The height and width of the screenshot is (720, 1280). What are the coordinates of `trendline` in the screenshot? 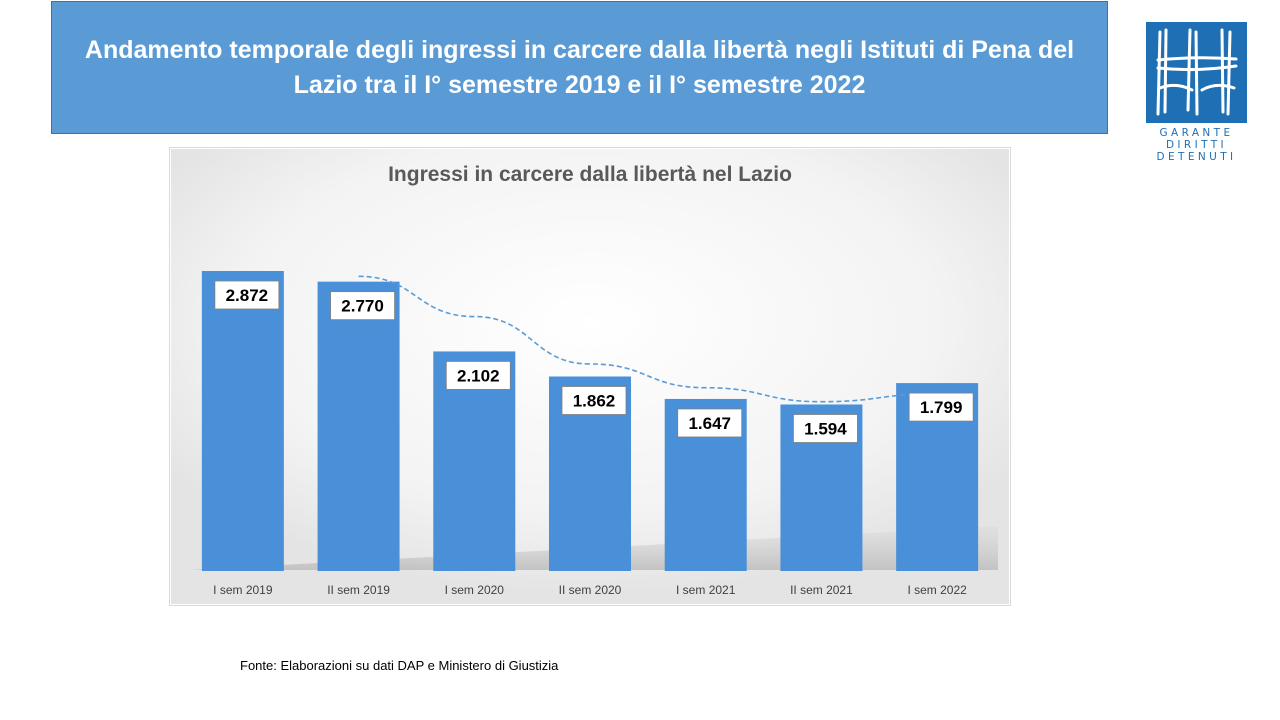 It's located at (648, 339).